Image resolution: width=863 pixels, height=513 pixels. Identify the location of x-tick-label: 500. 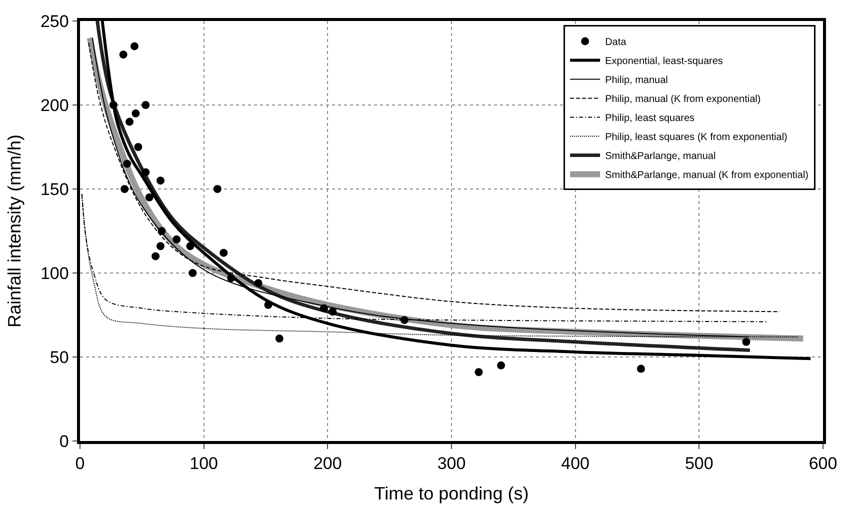
(699, 464).